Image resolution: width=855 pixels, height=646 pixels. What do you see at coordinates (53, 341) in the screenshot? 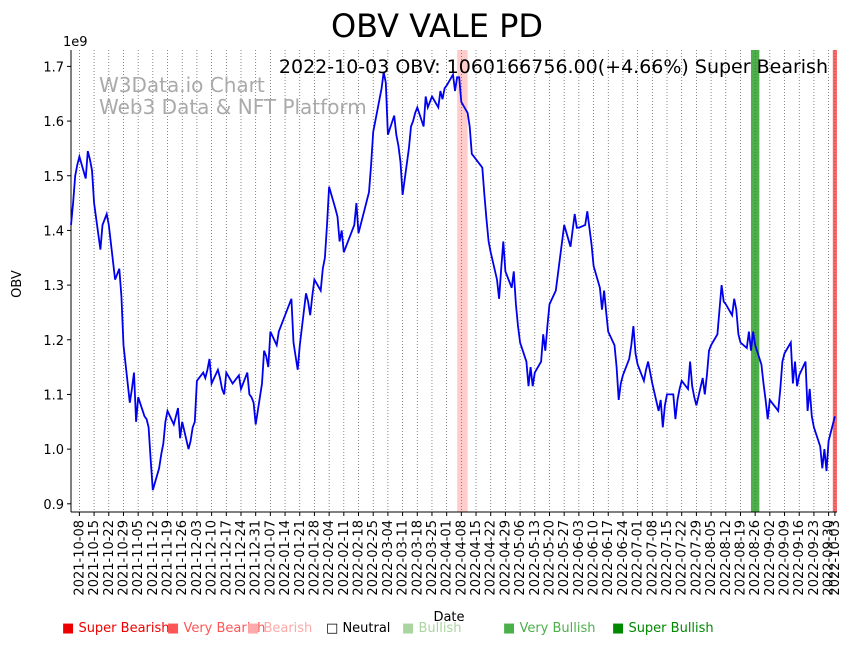
I see `y-tick-label-1.2: 1.2` at bounding box center [53, 341].